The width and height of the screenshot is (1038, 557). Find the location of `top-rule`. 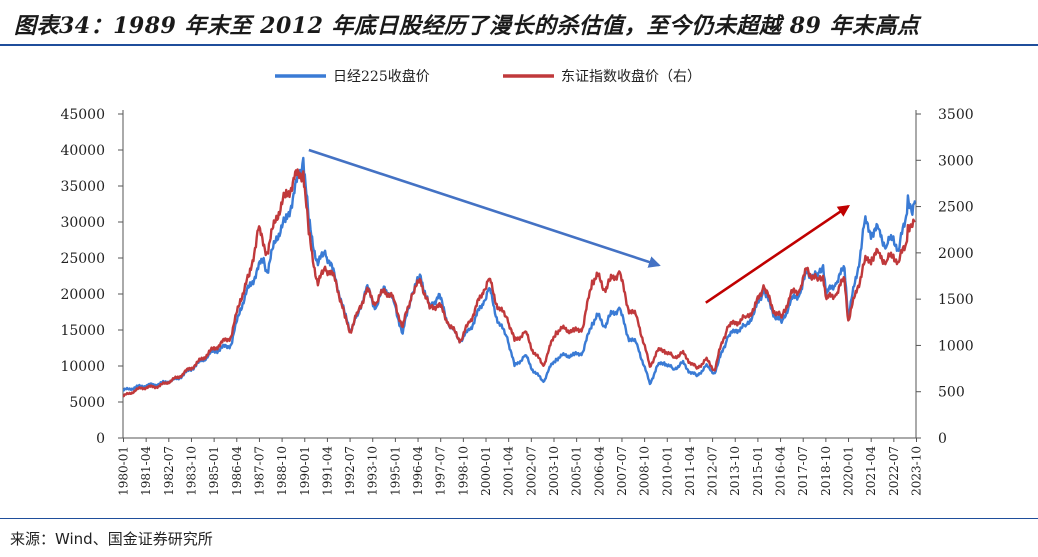

top-rule is located at coordinates (519, 45).